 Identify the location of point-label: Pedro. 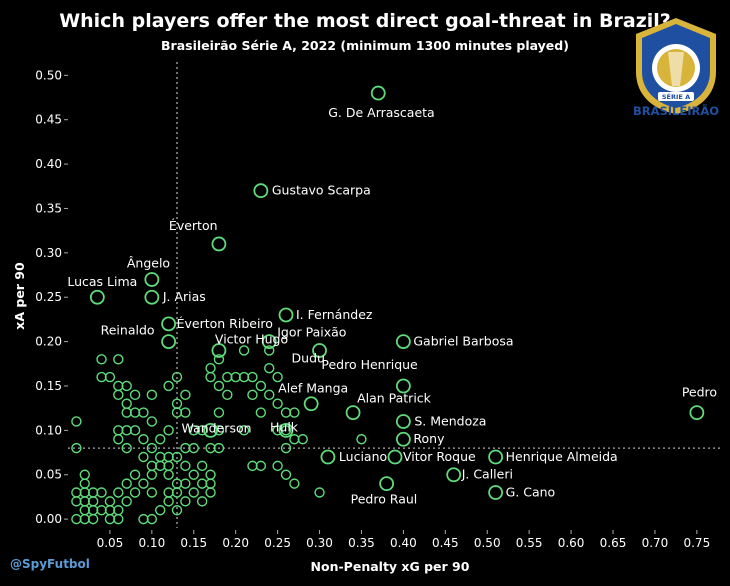
(699, 392).